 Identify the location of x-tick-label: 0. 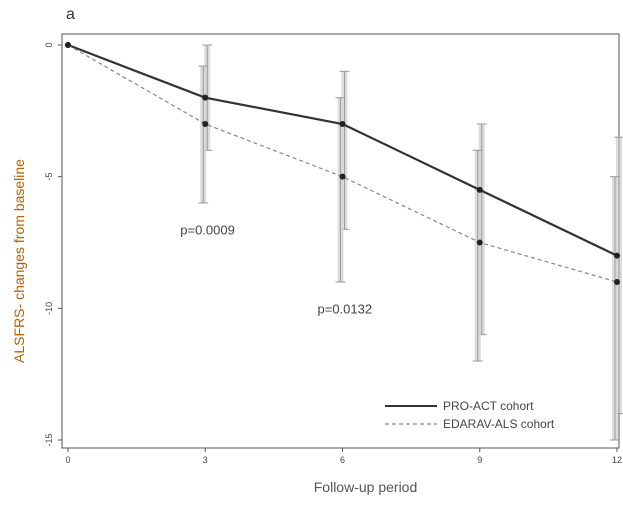
(67, 460).